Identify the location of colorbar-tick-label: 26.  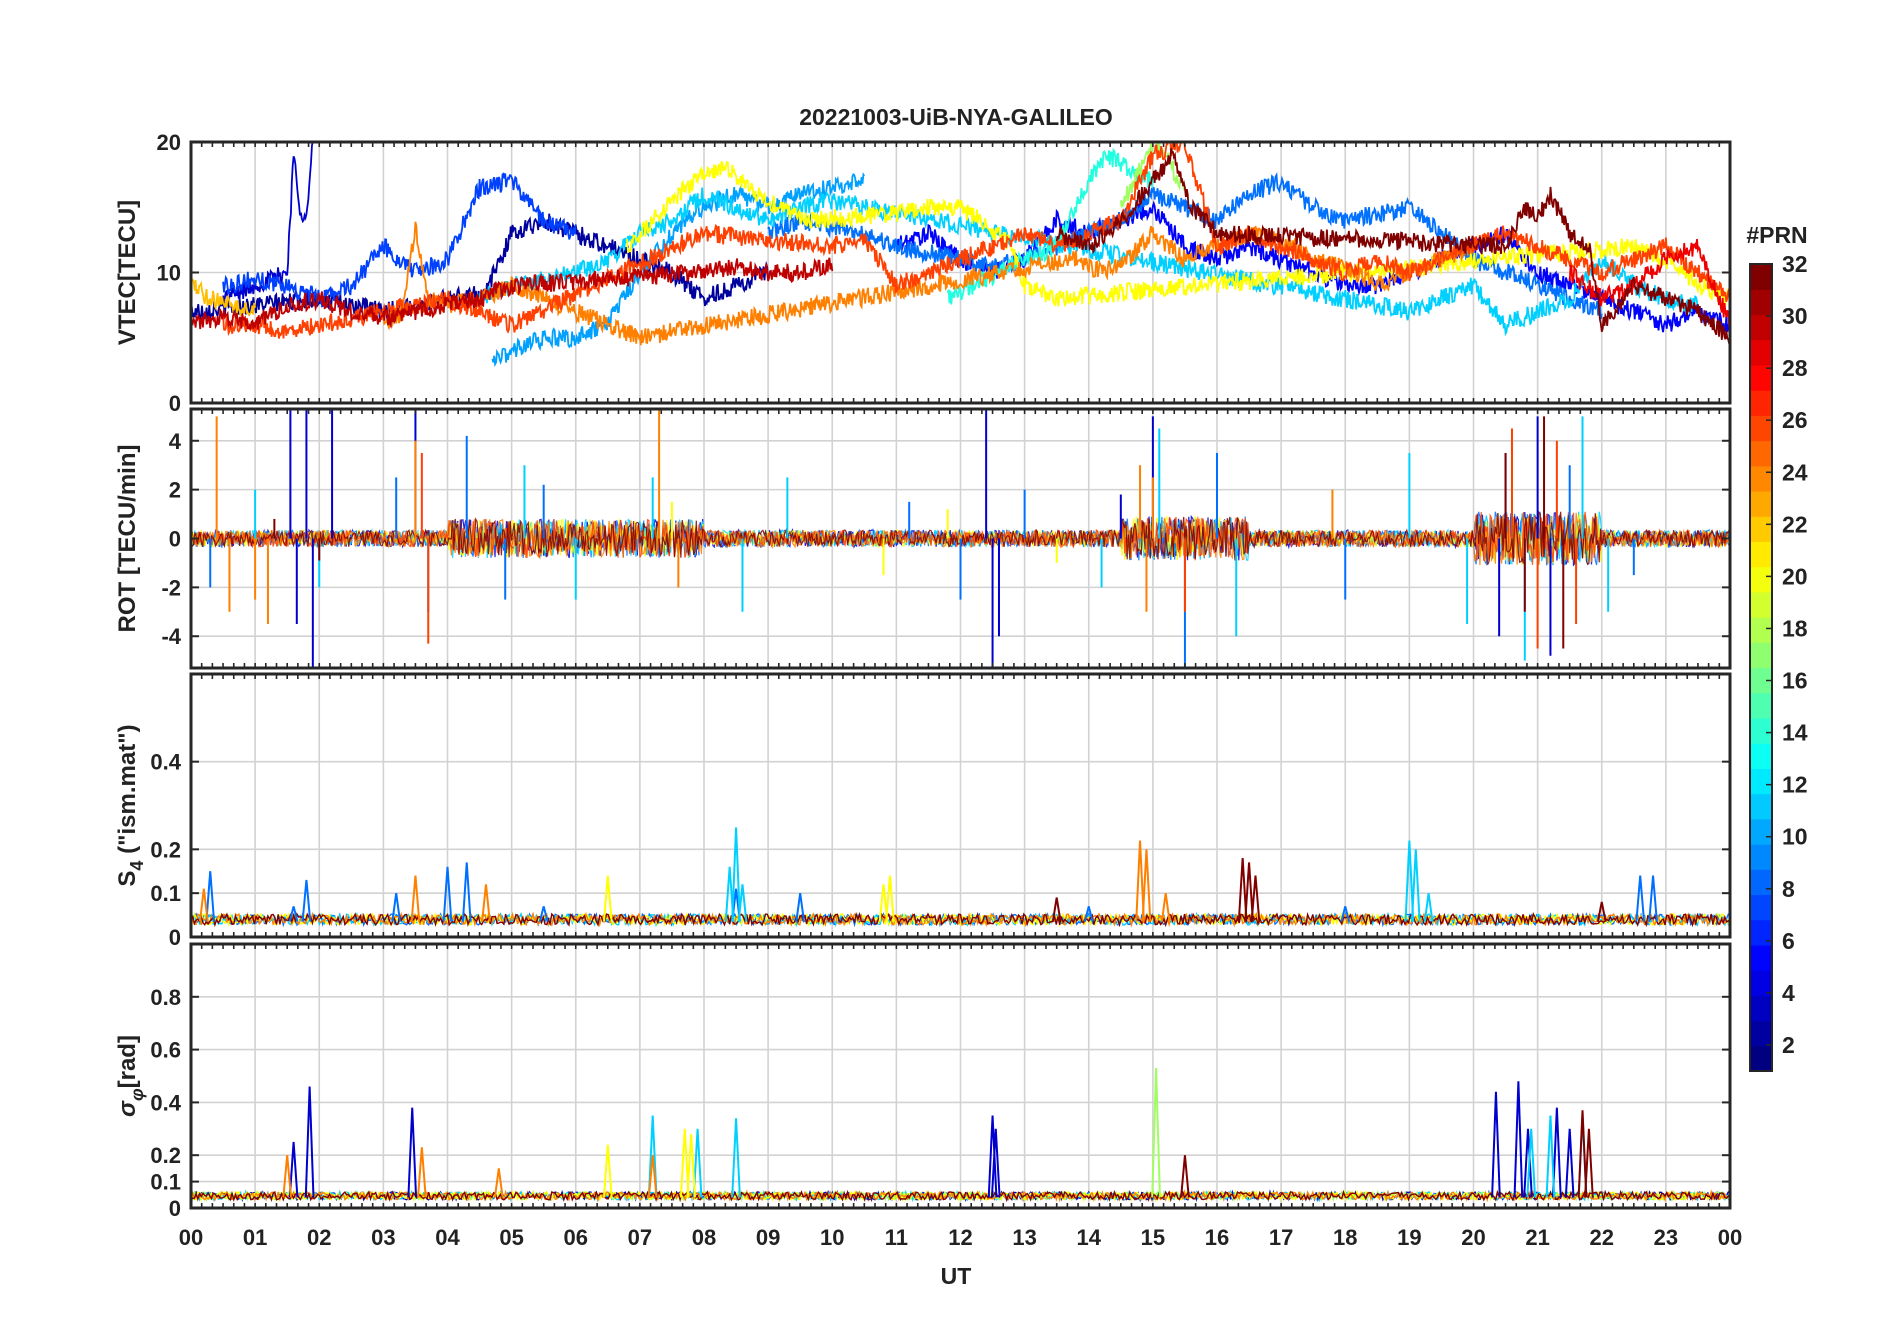
(1795, 420).